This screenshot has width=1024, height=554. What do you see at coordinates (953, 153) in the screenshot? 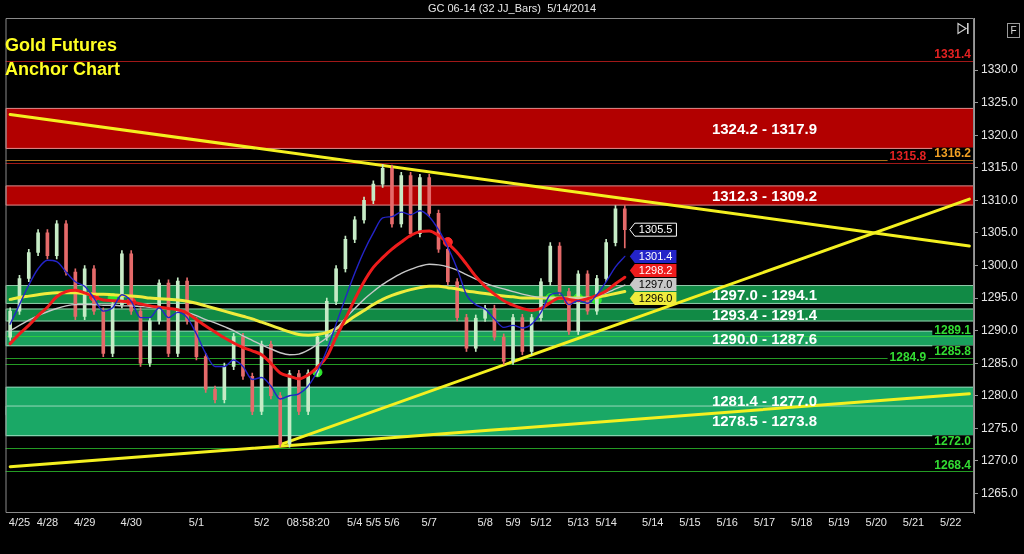
I see `ref-line-label: 1316.2` at bounding box center [953, 153].